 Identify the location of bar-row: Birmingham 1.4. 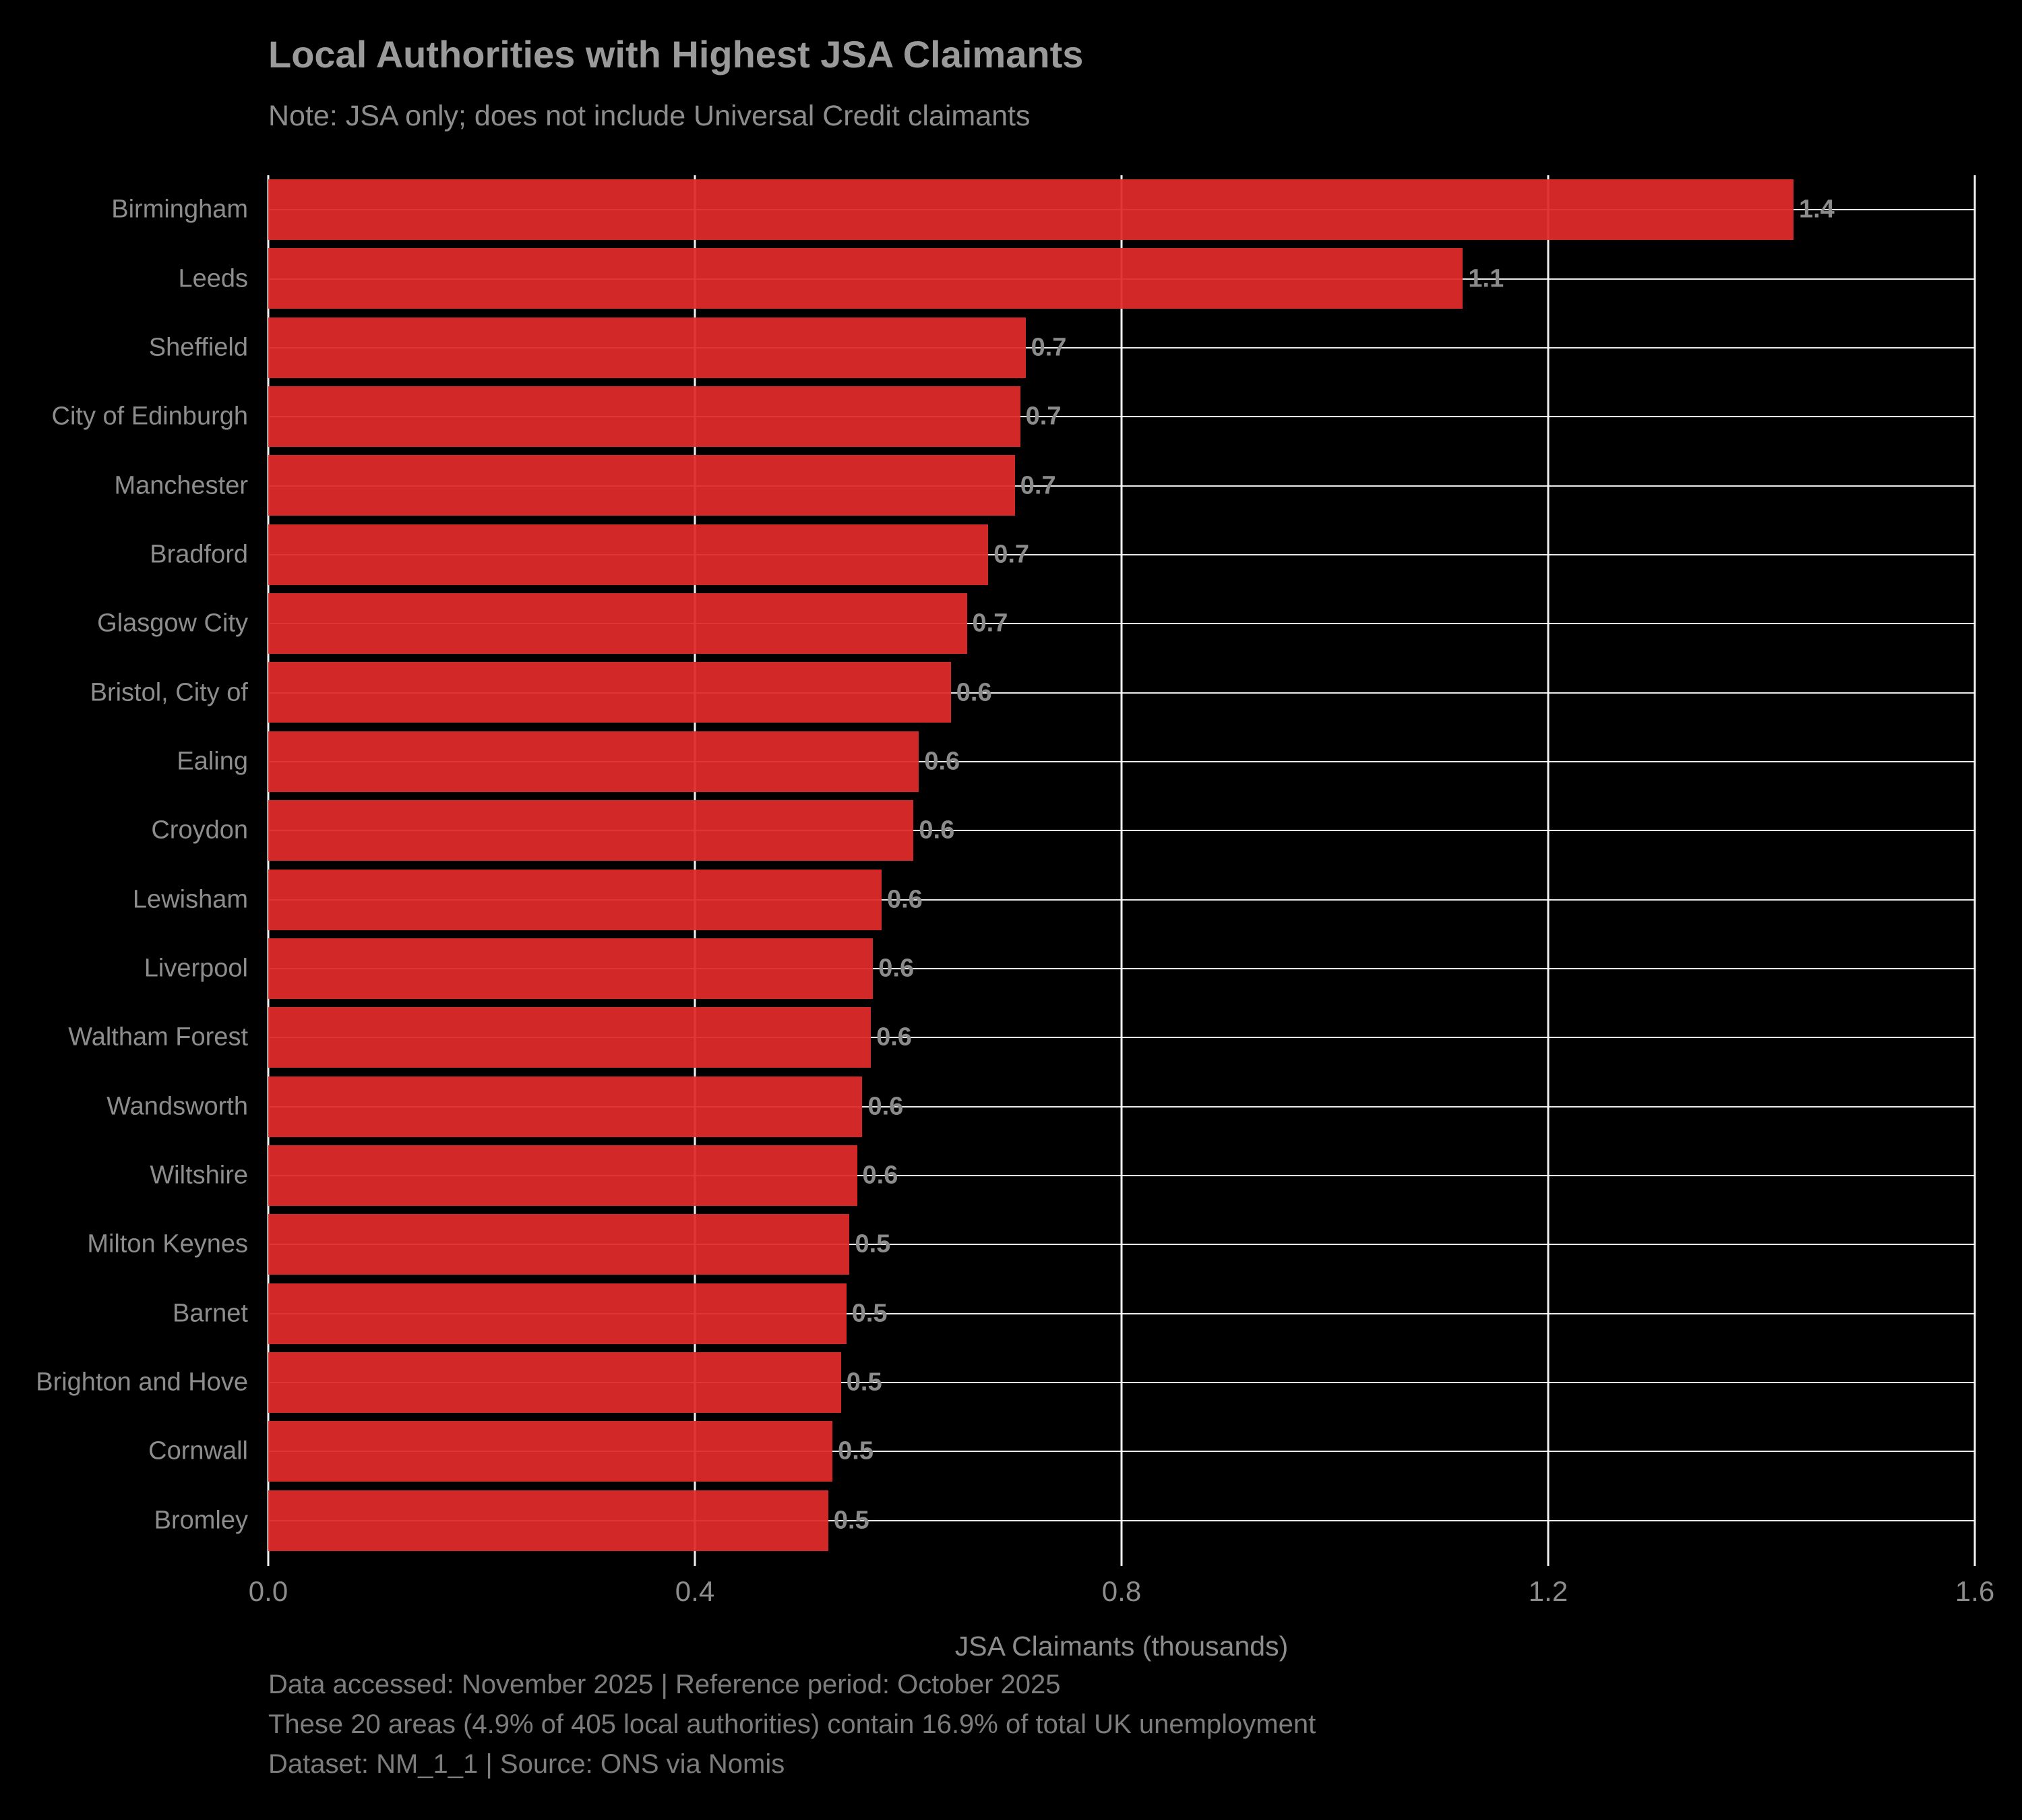
(1043, 209).